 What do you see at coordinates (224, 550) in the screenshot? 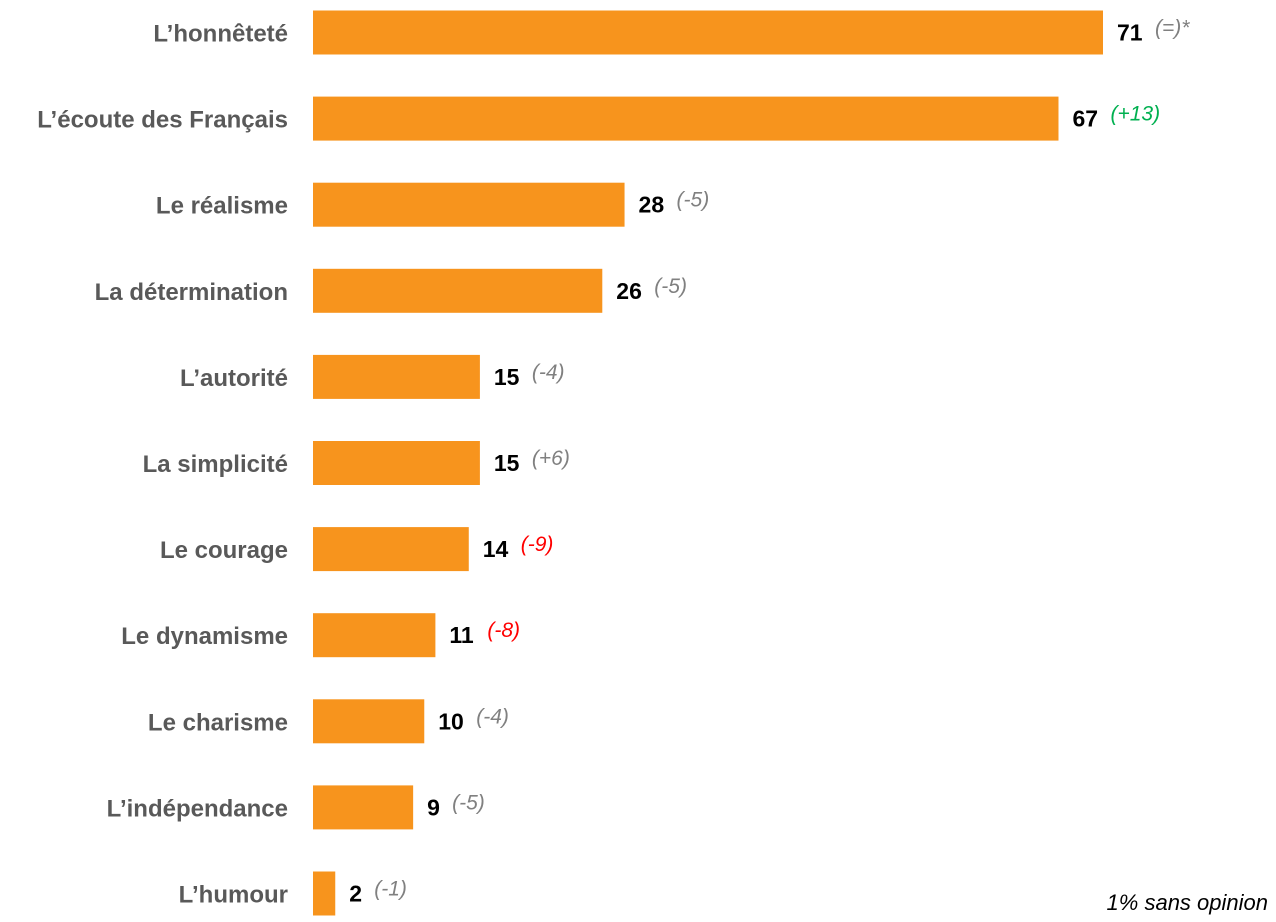
I see `category-label: Le courage` at bounding box center [224, 550].